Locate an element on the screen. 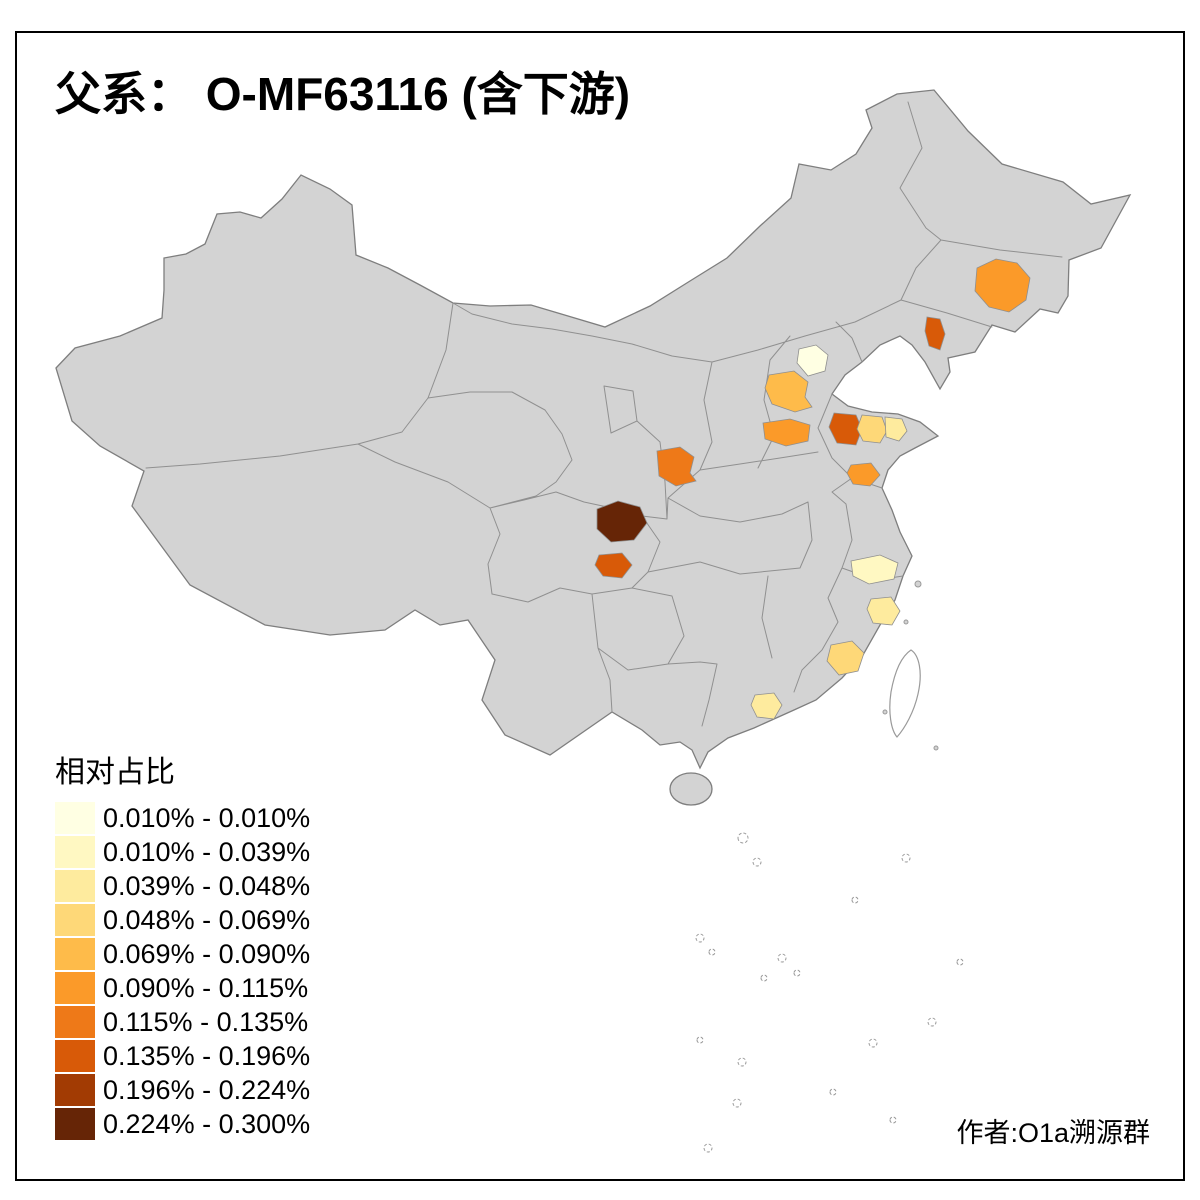  legend-bin-label-7: 0.135% - 0.196% is located at coordinates (206, 1056).